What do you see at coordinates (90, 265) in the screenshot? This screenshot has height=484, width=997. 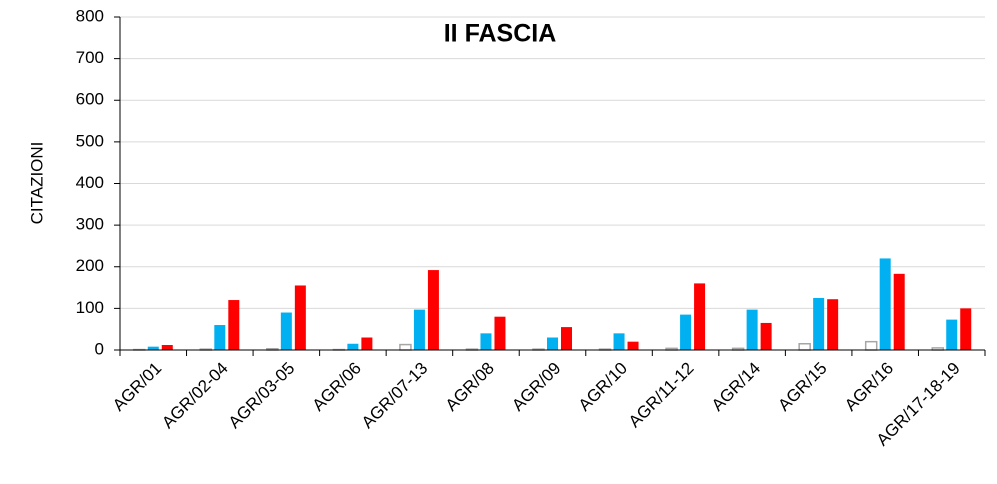 I see `y-tick-label: 200` at bounding box center [90, 265].